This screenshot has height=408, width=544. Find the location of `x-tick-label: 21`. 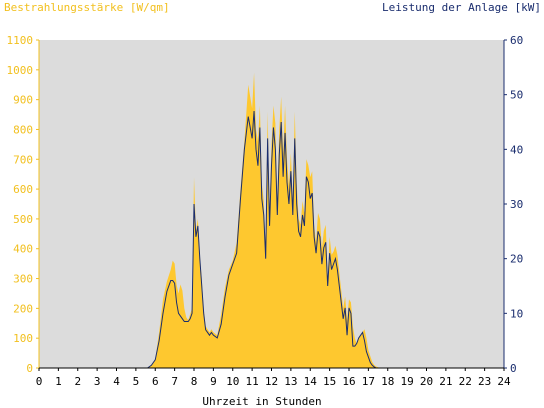

x-tick-label: 21 is located at coordinates (445, 381).